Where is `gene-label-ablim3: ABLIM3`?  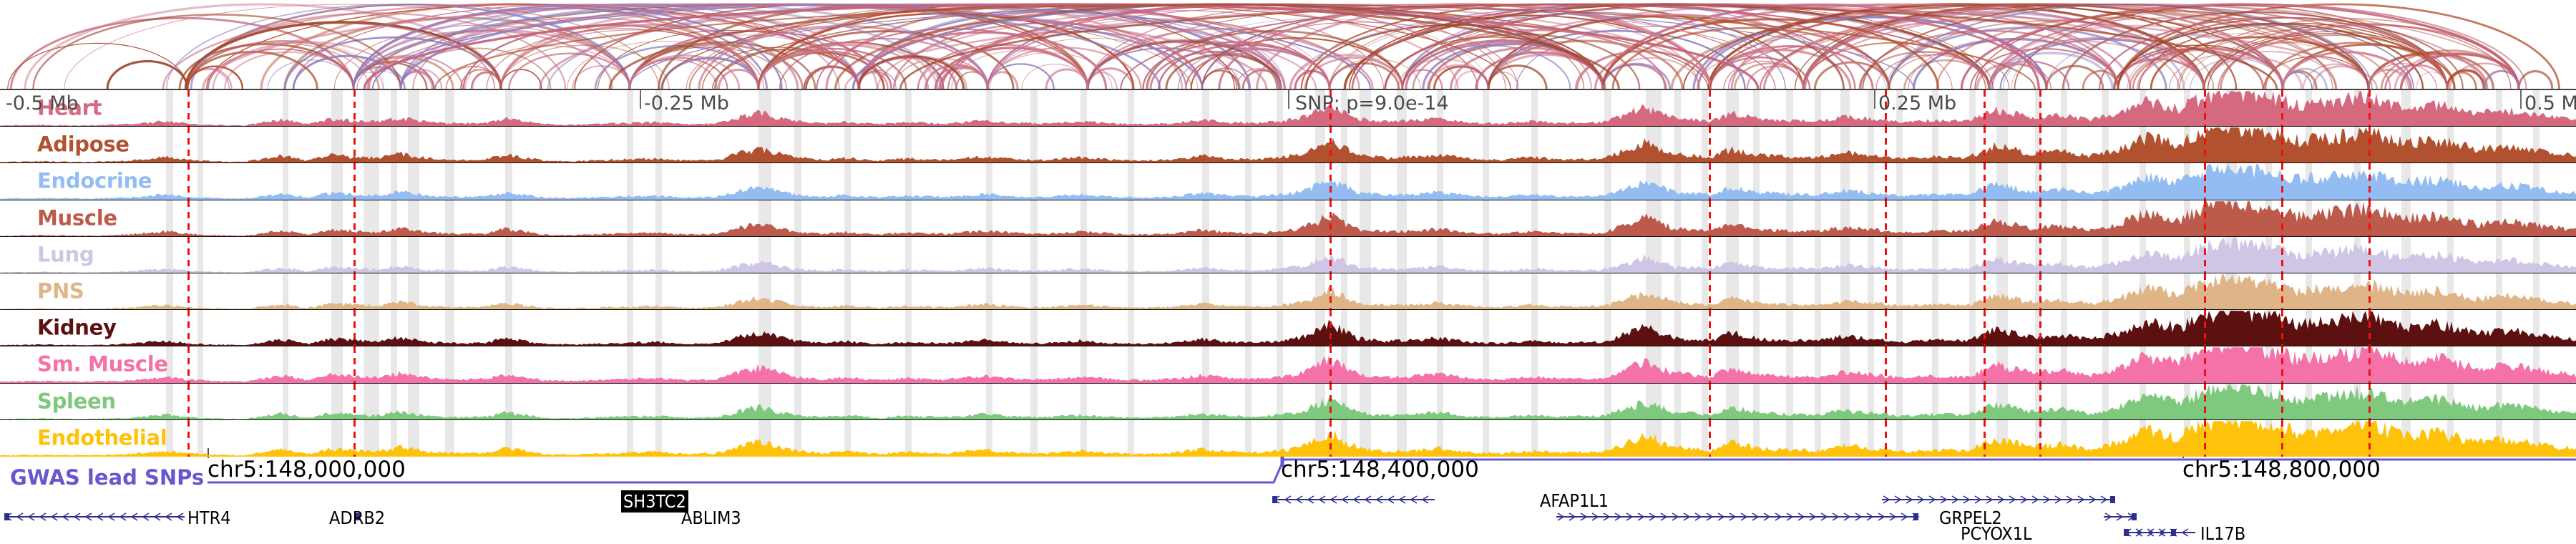
gene-label-ablim3: ABLIM3 is located at coordinates (711, 517).